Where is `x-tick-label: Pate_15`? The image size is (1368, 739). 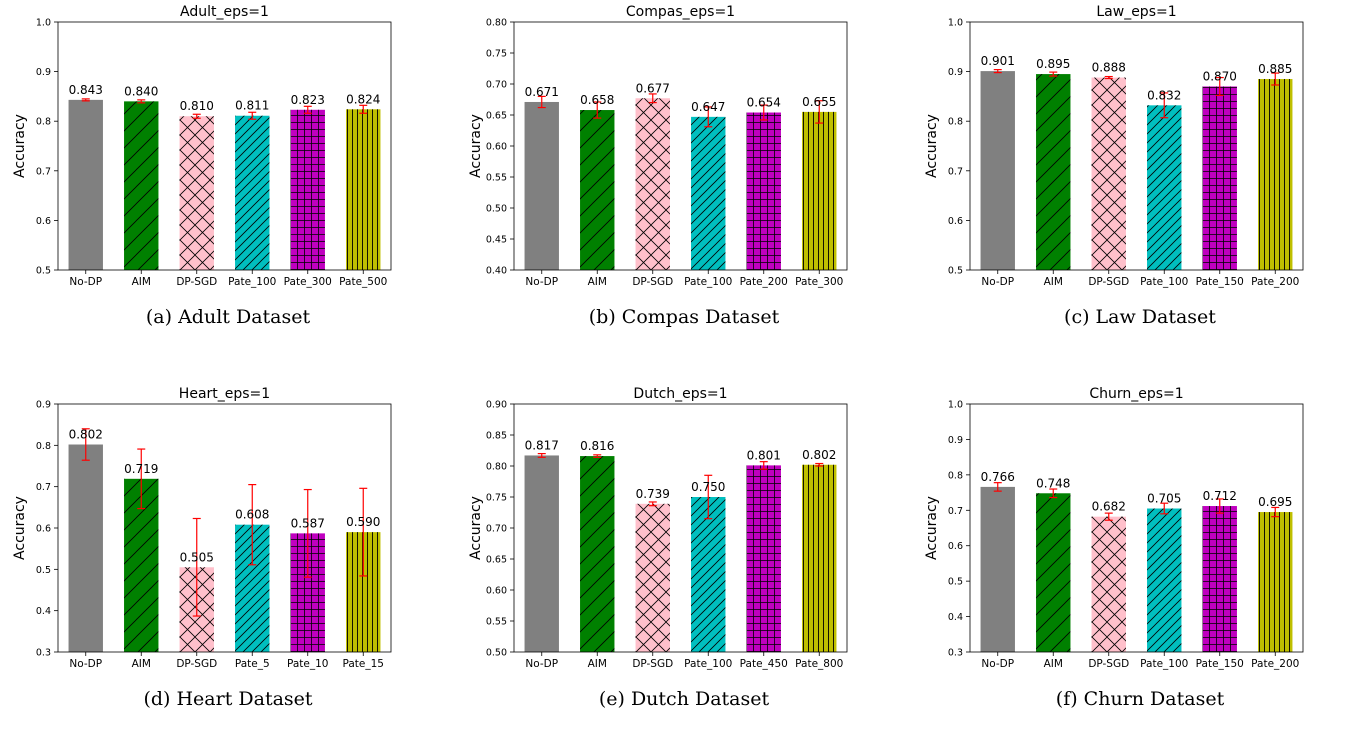 x-tick-label: Pate_15 is located at coordinates (363, 664).